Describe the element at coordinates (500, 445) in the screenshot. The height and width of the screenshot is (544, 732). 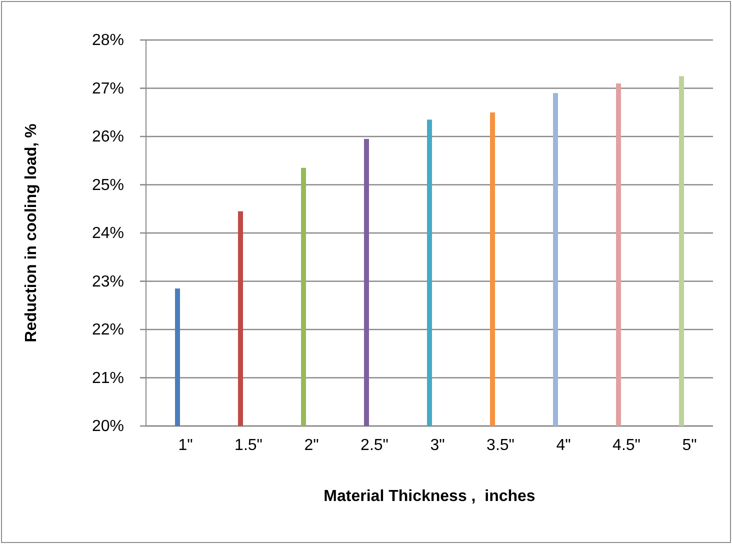
I see `x-tick-label: 3.5"` at that location.